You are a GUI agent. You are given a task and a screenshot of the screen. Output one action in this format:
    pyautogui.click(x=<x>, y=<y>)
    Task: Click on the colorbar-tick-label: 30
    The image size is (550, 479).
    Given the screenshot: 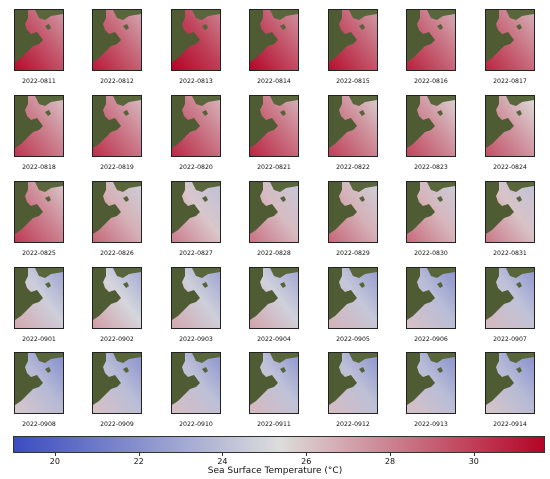 What is the action you would take?
    pyautogui.click(x=473, y=461)
    